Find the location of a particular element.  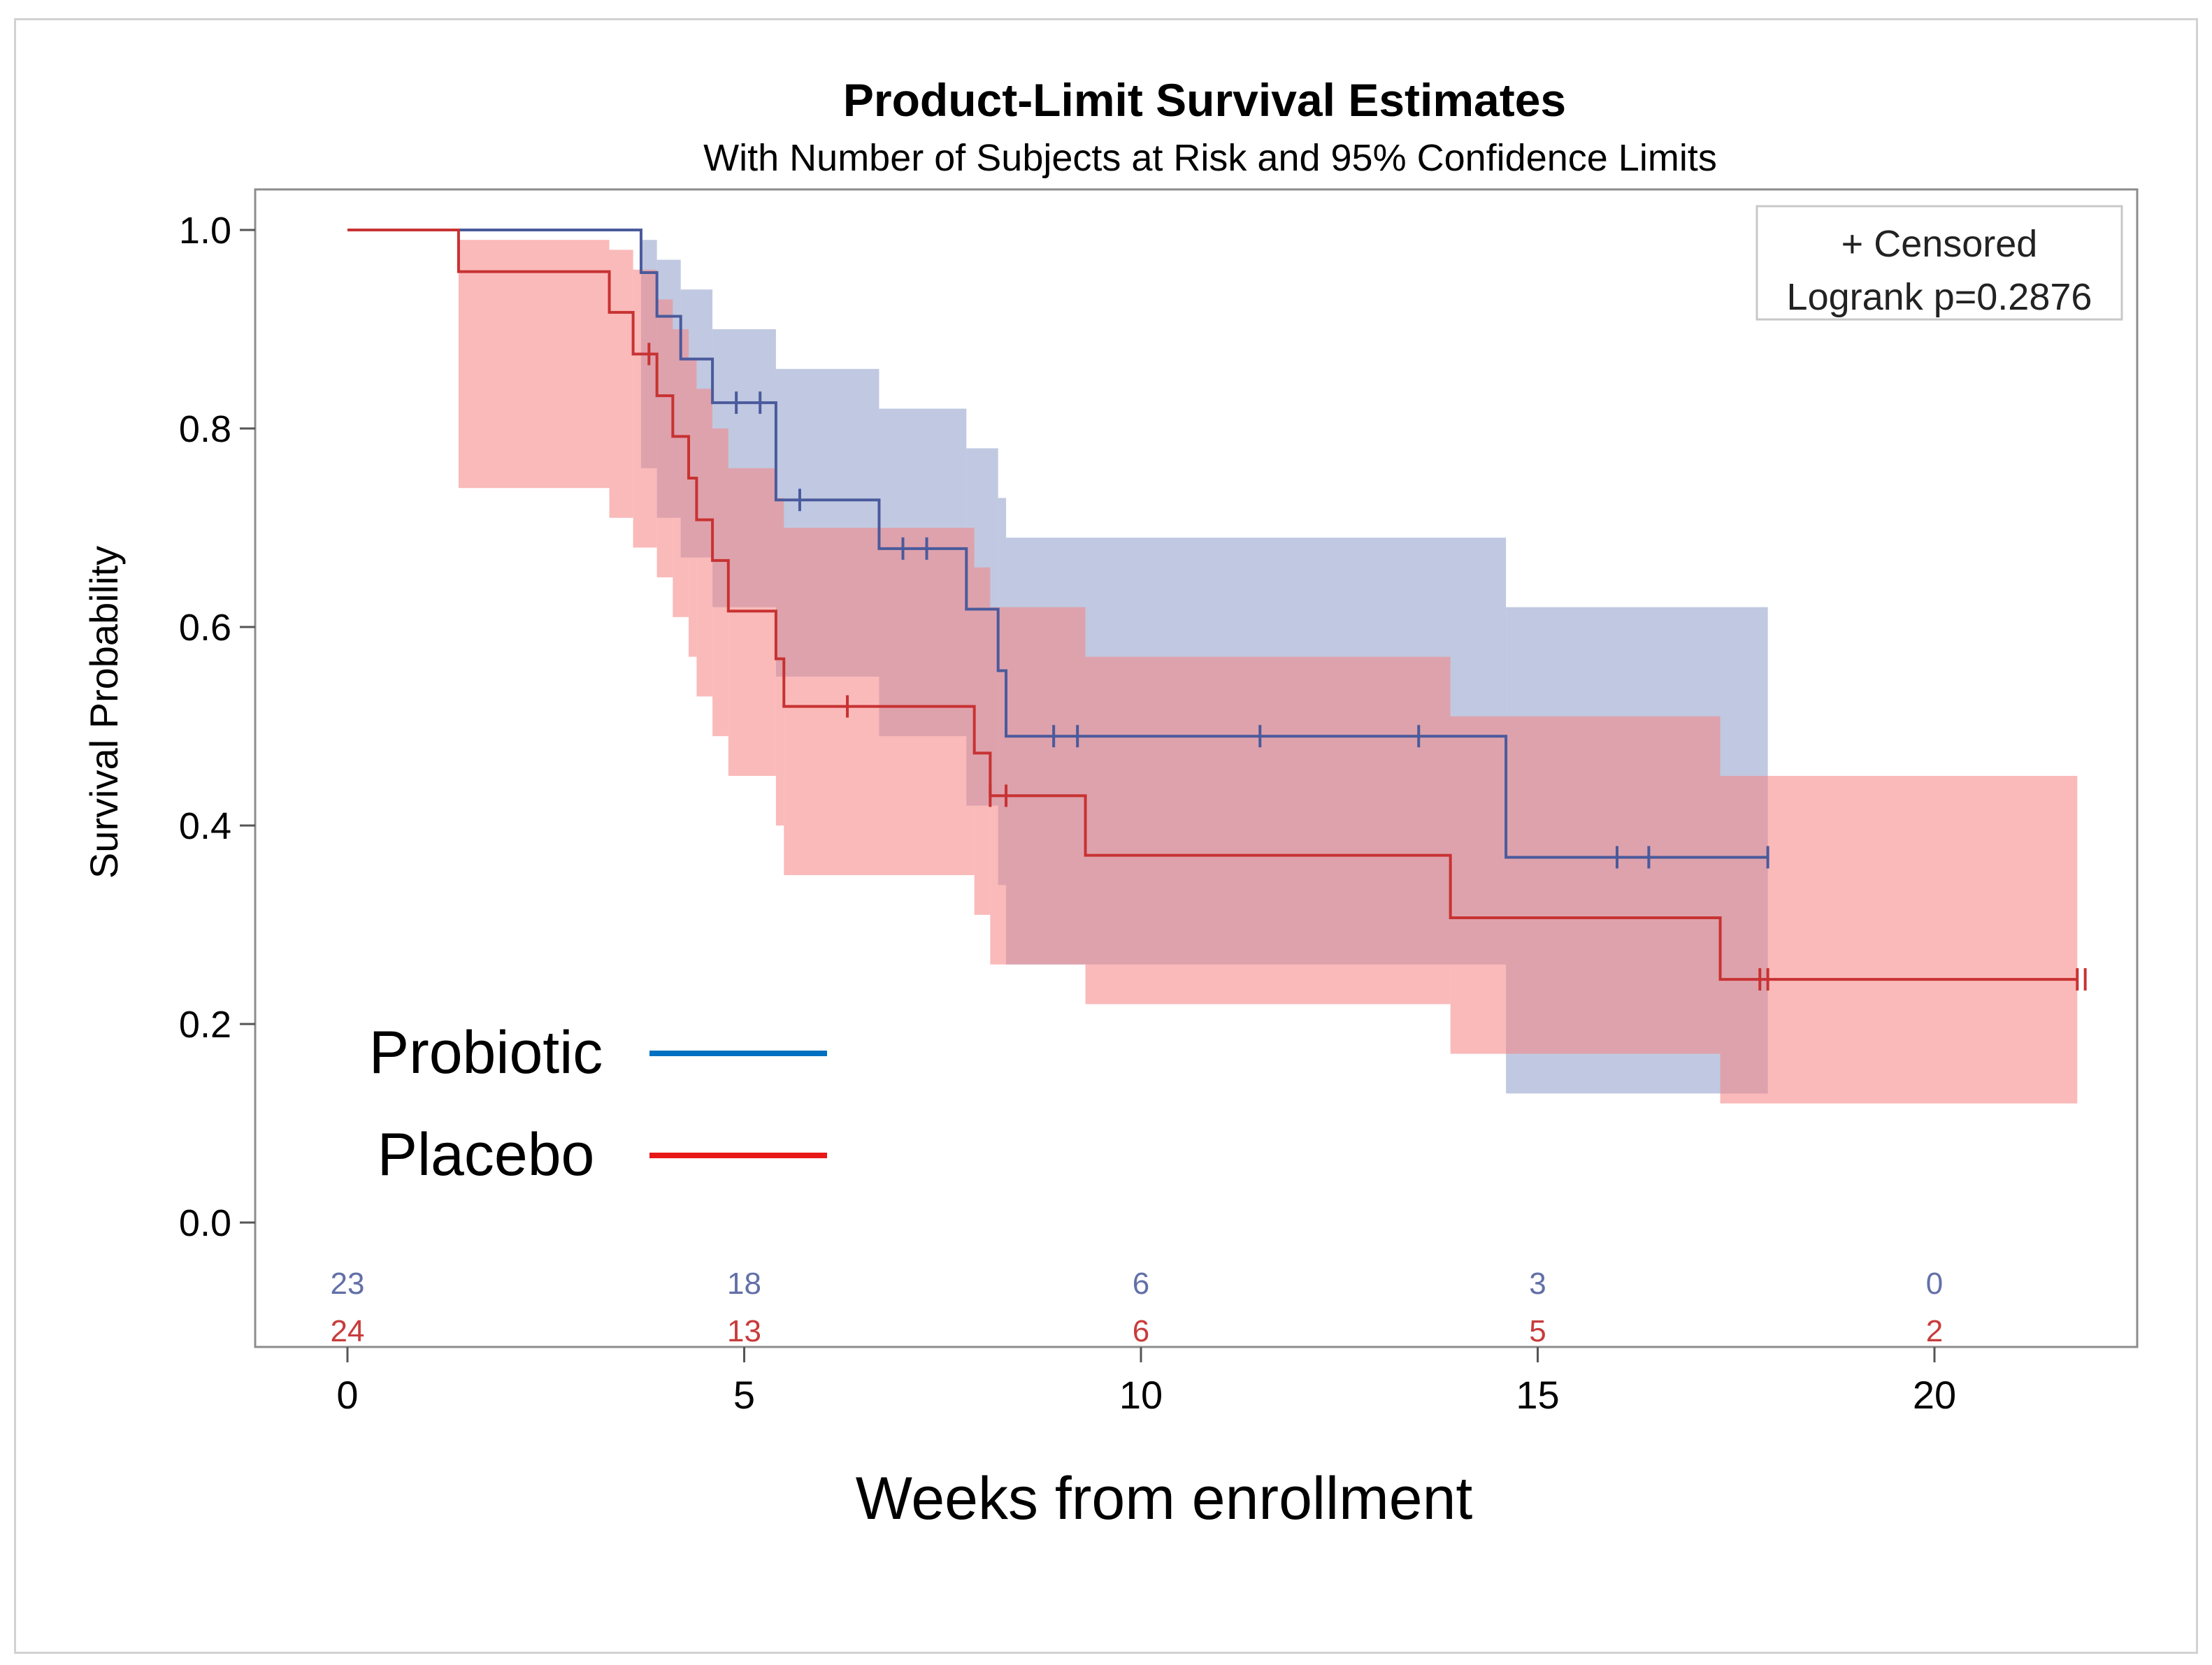

probiotic-at-risk-count: 23 is located at coordinates (348, 1284).